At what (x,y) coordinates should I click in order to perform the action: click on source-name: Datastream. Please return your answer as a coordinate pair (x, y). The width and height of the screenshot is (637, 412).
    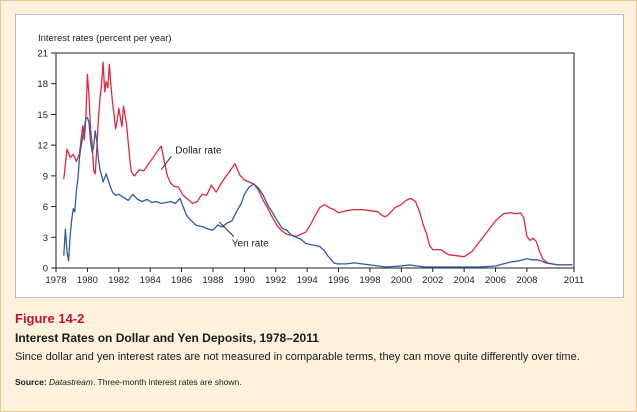
    Looking at the image, I should click on (71, 382).